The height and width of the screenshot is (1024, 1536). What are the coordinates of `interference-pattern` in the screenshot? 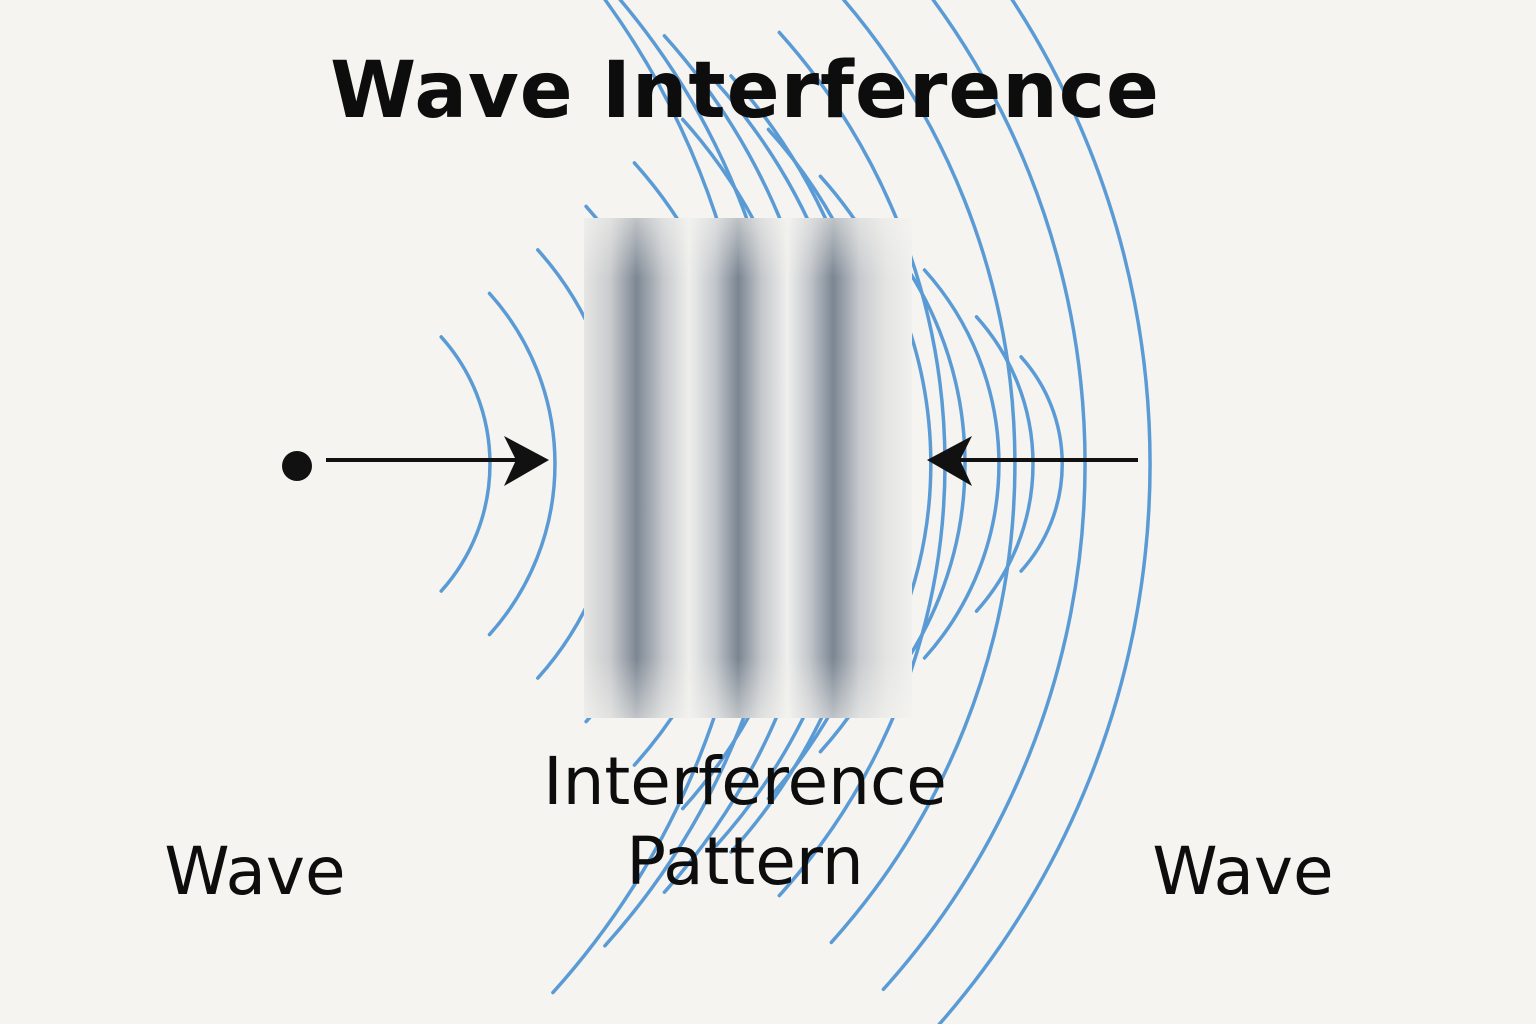 It's located at (748, 468).